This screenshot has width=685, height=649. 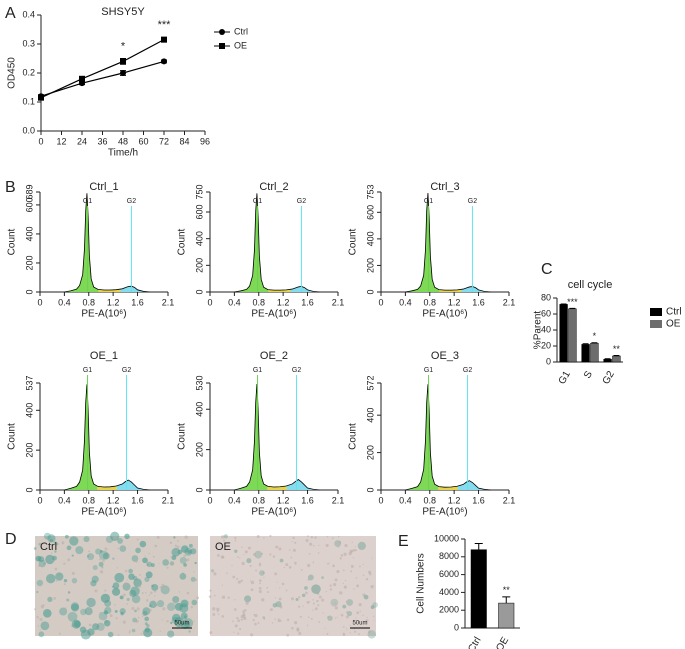 What do you see at coordinates (449, 592) in the screenshot?
I see `y-tick-label: 4000` at bounding box center [449, 592].